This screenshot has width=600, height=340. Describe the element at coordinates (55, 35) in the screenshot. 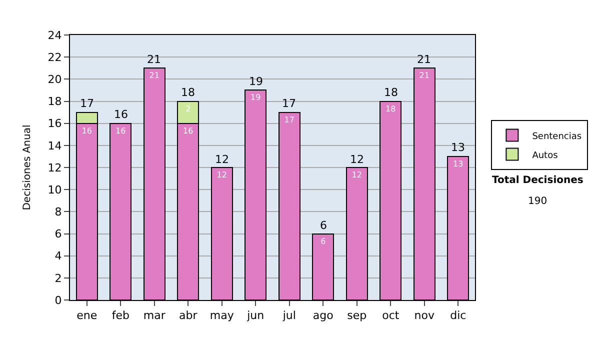

I see `y-tick-label: 24` at that location.